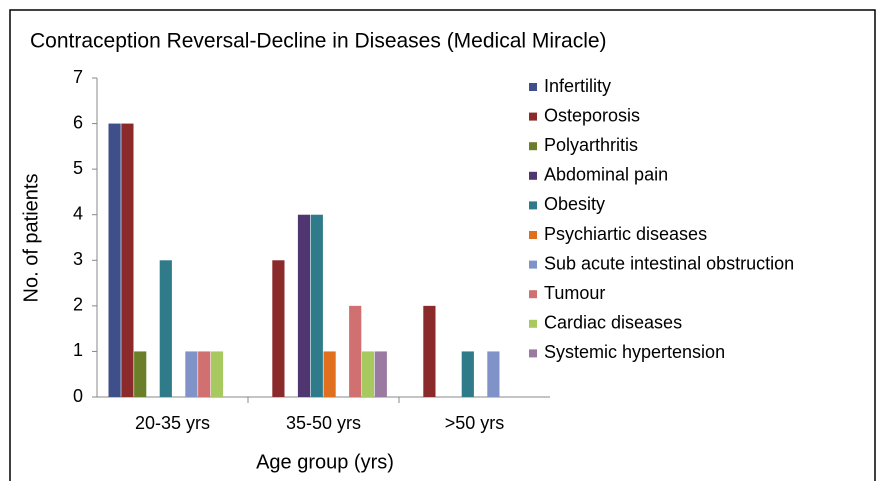 This screenshot has width=885, height=486. Describe the element at coordinates (577, 86) in the screenshot. I see `legend-label: Infertility` at that location.